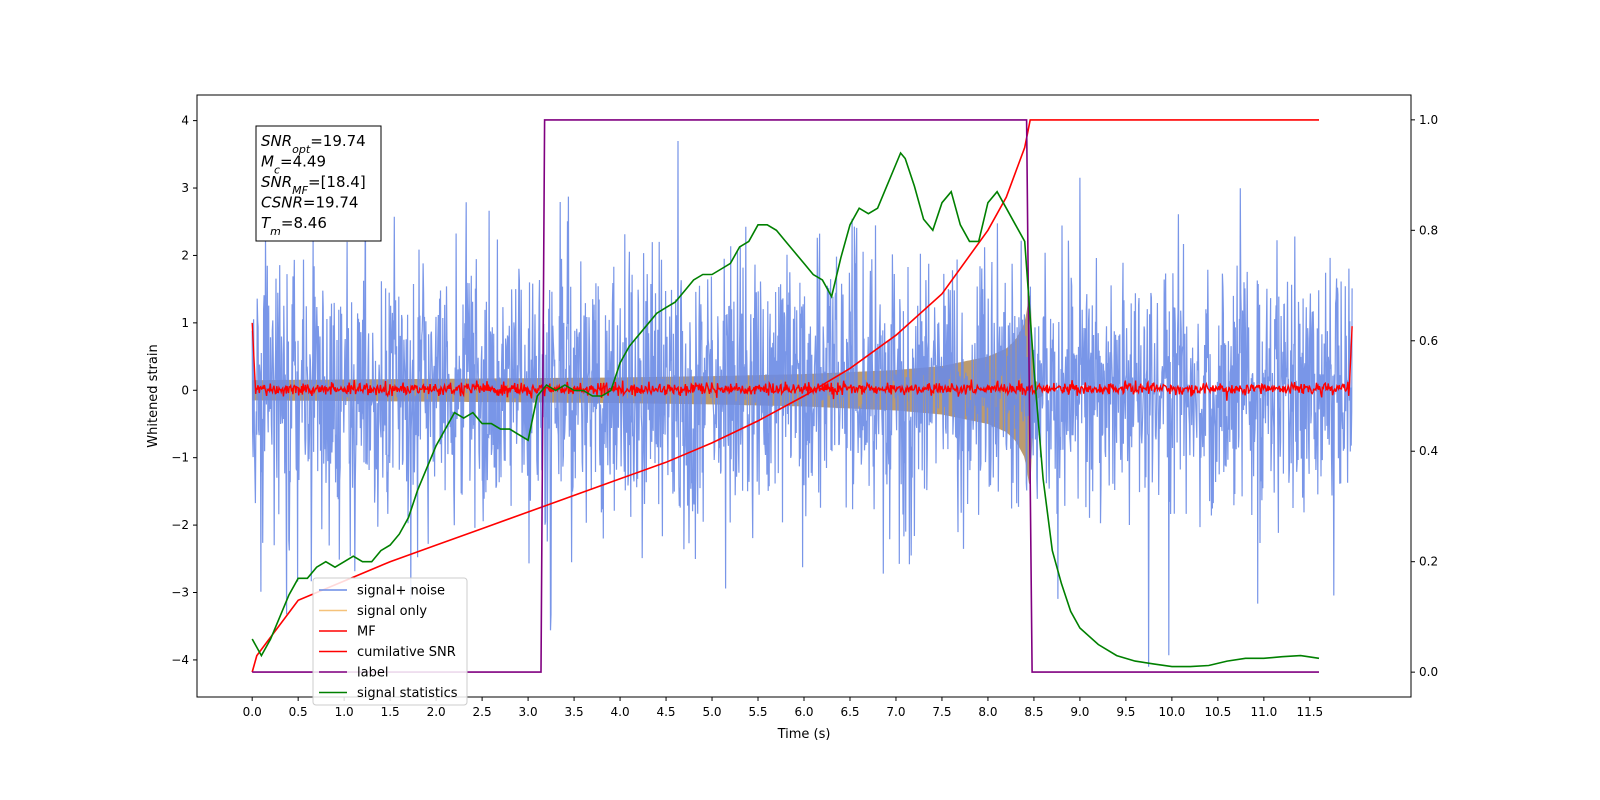  Describe the element at coordinates (1309, 712) in the screenshot. I see `x-tick-label: 11.5` at that location.